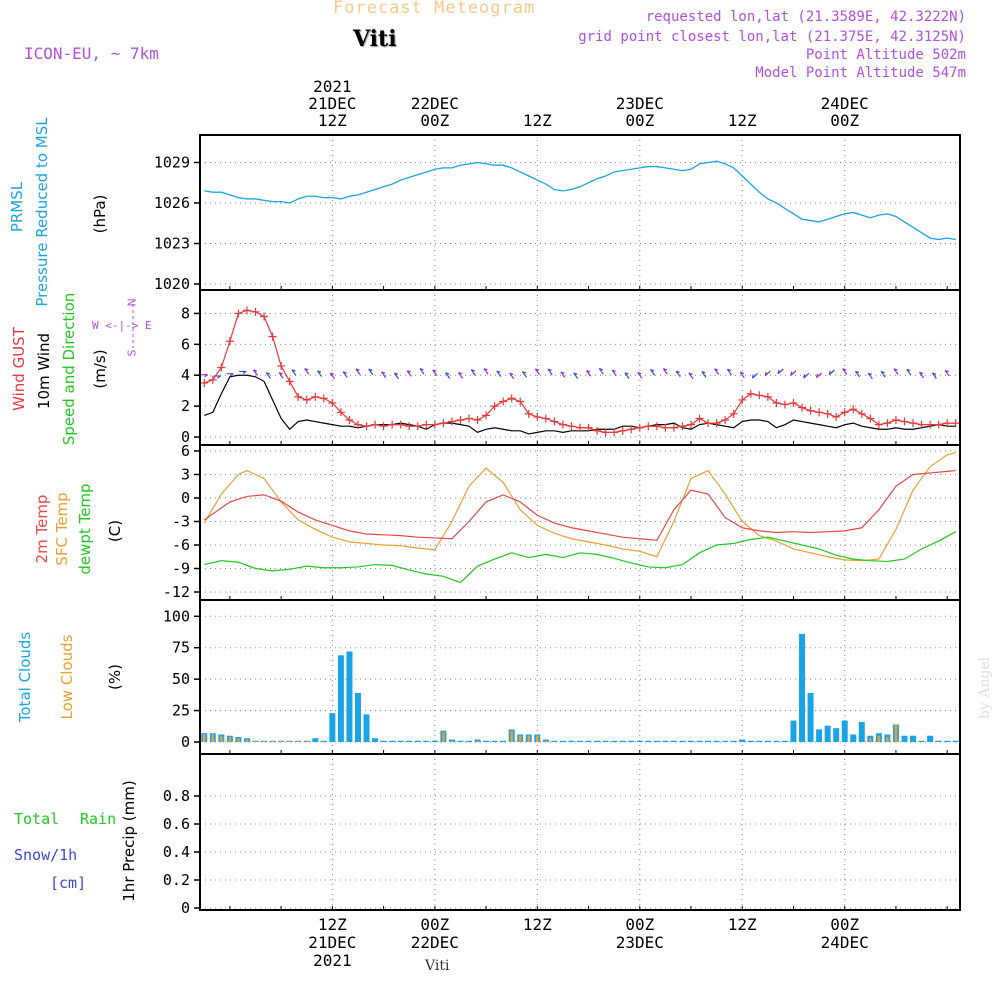 The height and width of the screenshot is (1000, 1000). Describe the element at coordinates (68, 883) in the screenshot. I see `precip-label-cm: [cm]` at that location.